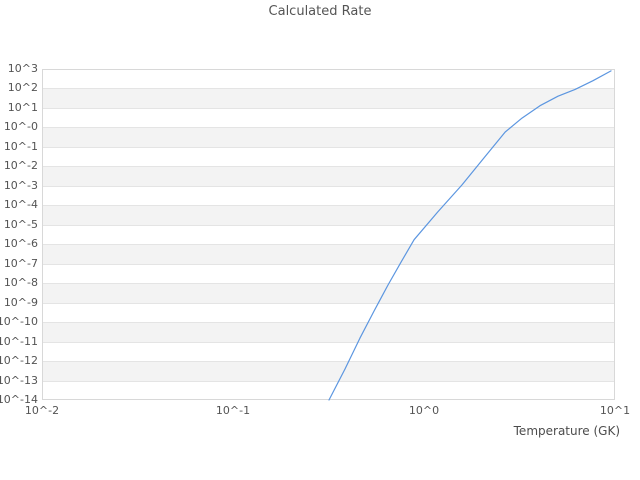  What do you see at coordinates (19, 361) in the screenshot?
I see `y-tick-label: 10^-12` at bounding box center [19, 361].